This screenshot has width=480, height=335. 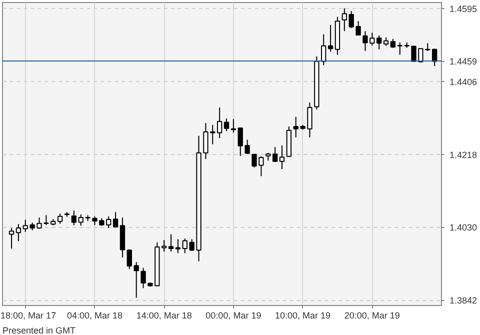 I want to click on x-tick-label: 00:00, Mar 19, so click(x=234, y=315).